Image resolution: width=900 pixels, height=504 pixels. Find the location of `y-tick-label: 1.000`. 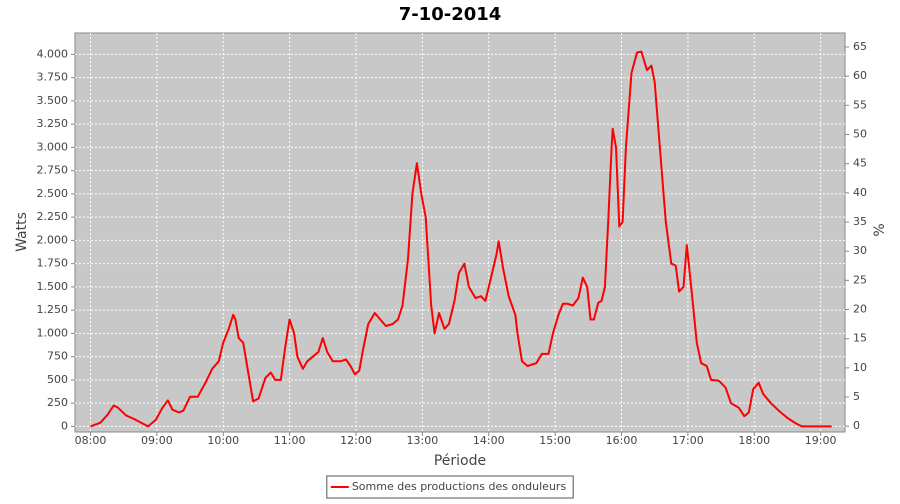

y-tick-label: 1.000 is located at coordinates (53, 332).